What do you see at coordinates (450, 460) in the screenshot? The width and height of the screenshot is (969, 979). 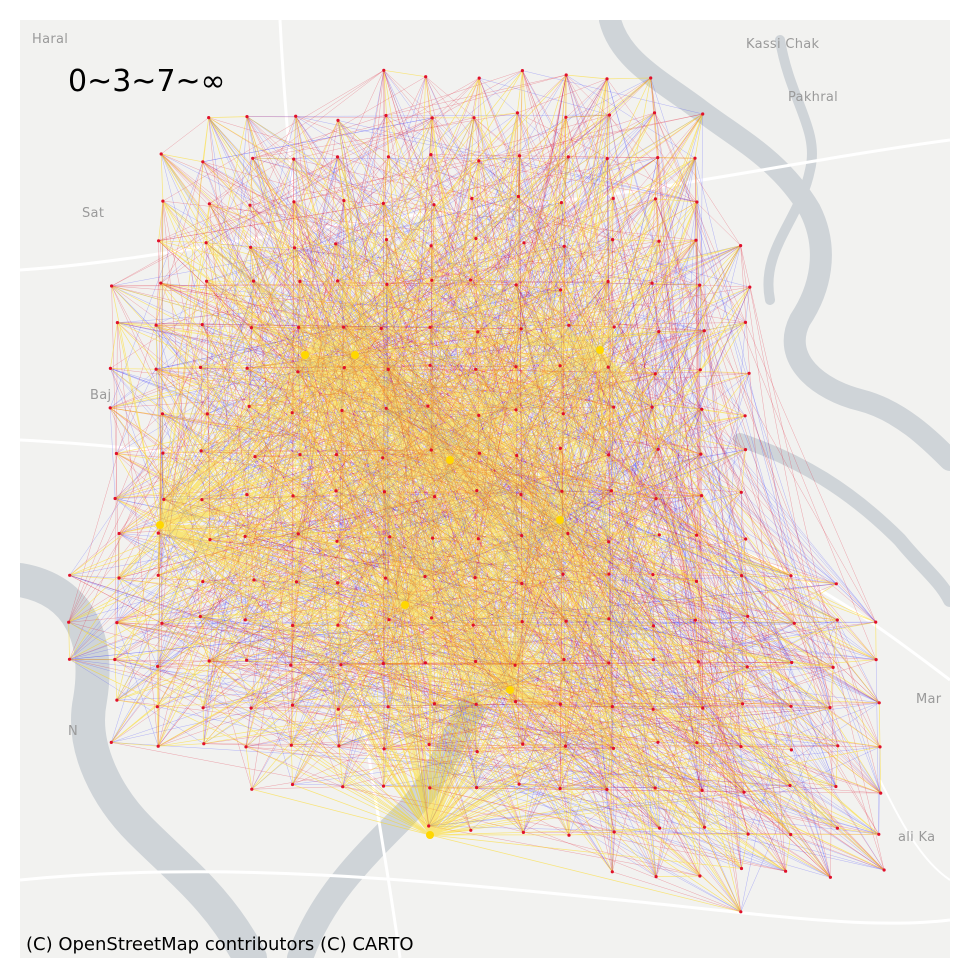 I see `od-hub-node` at bounding box center [450, 460].